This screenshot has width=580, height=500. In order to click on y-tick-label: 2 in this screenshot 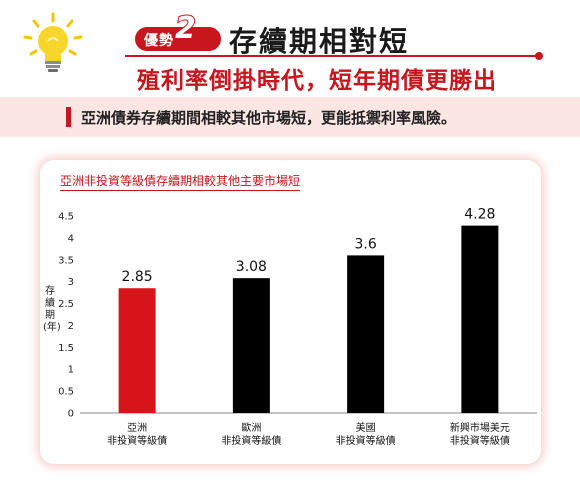, I will do `click(71, 326)`.